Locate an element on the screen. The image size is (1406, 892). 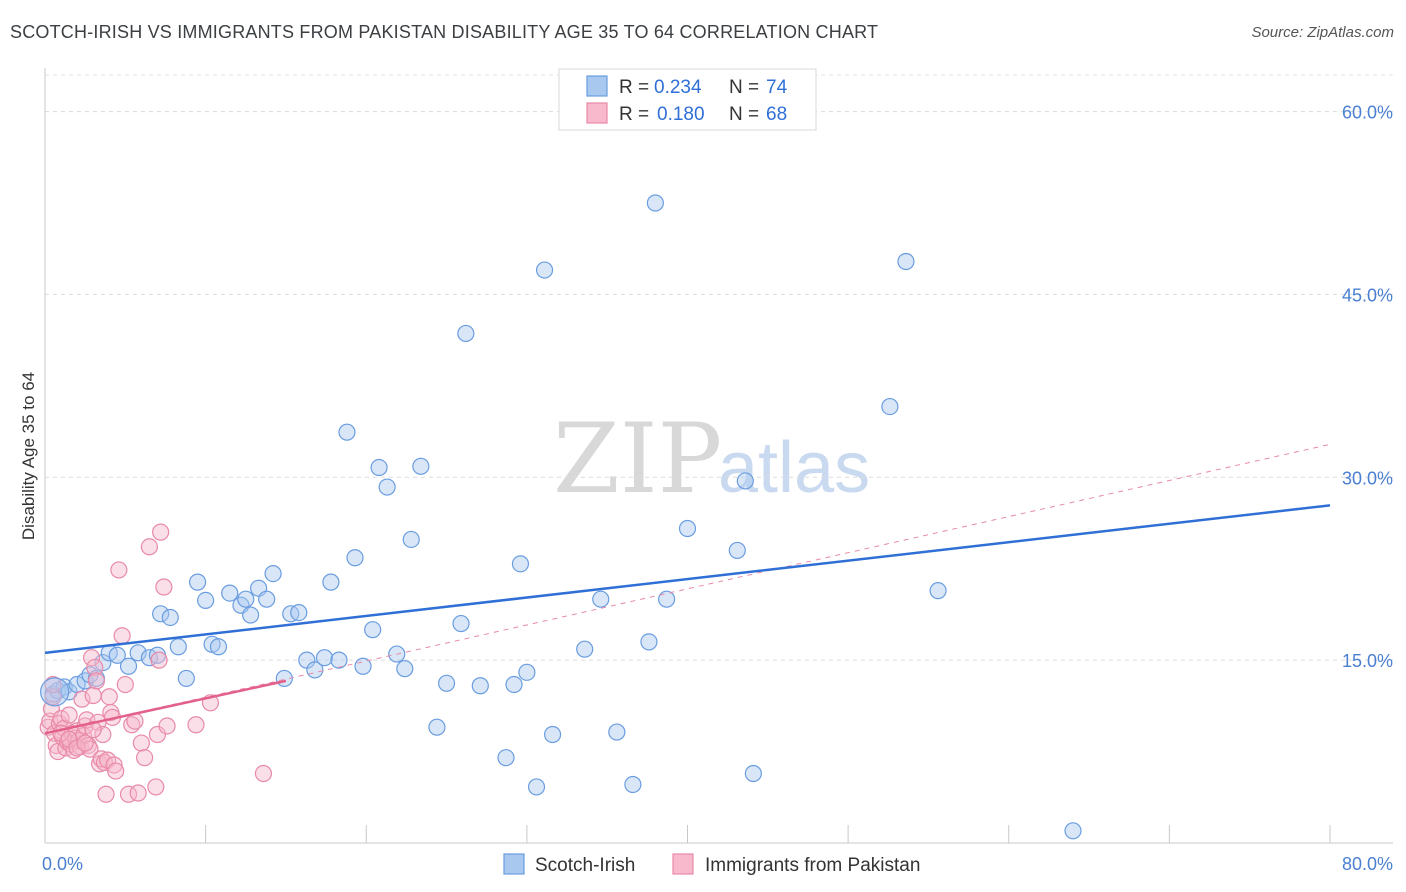
legend-n-label-0: N = is located at coordinates (744, 87).